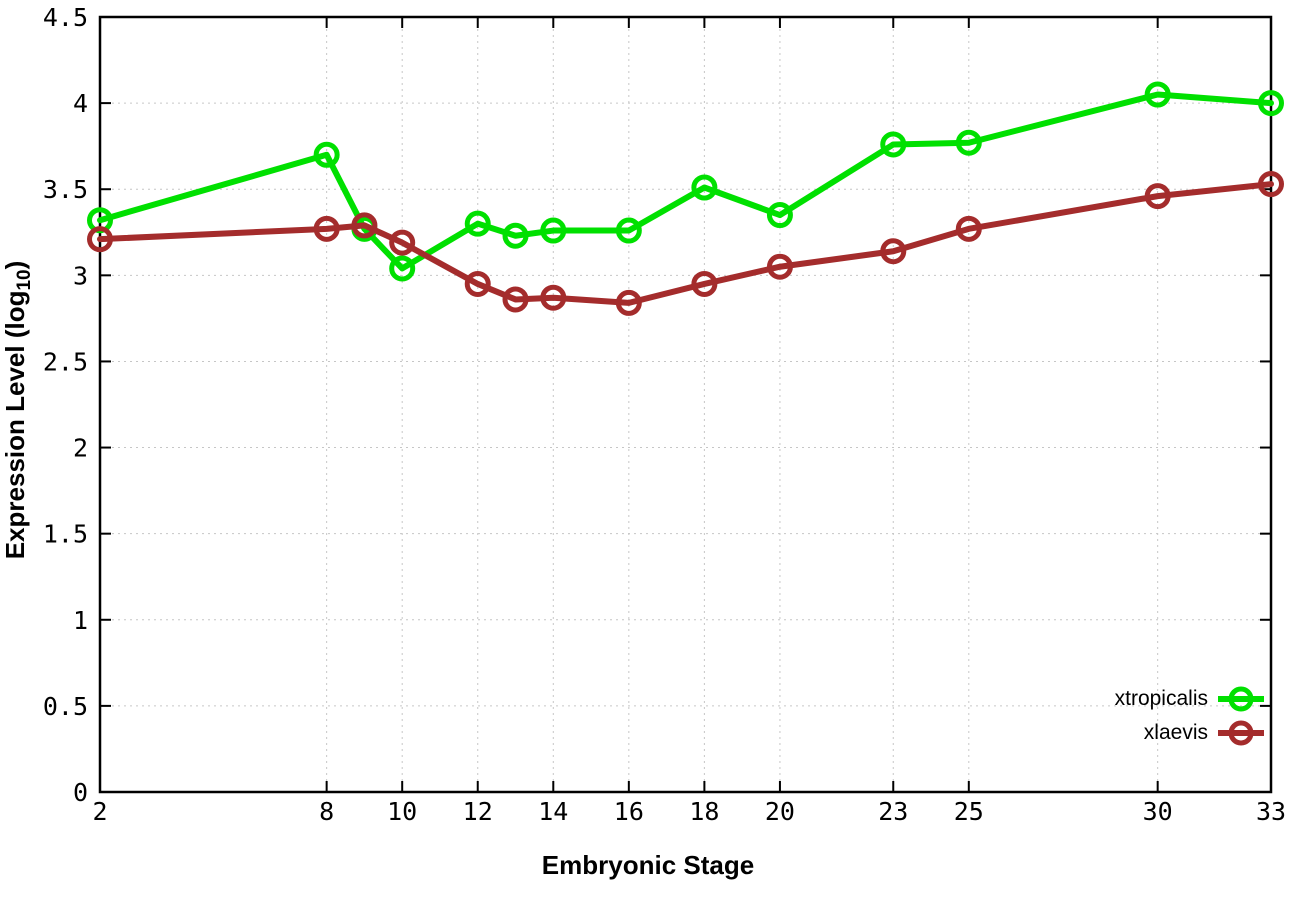 The width and height of the screenshot is (1296, 907). I want to click on y-tick-label: 2.5, so click(65, 361).